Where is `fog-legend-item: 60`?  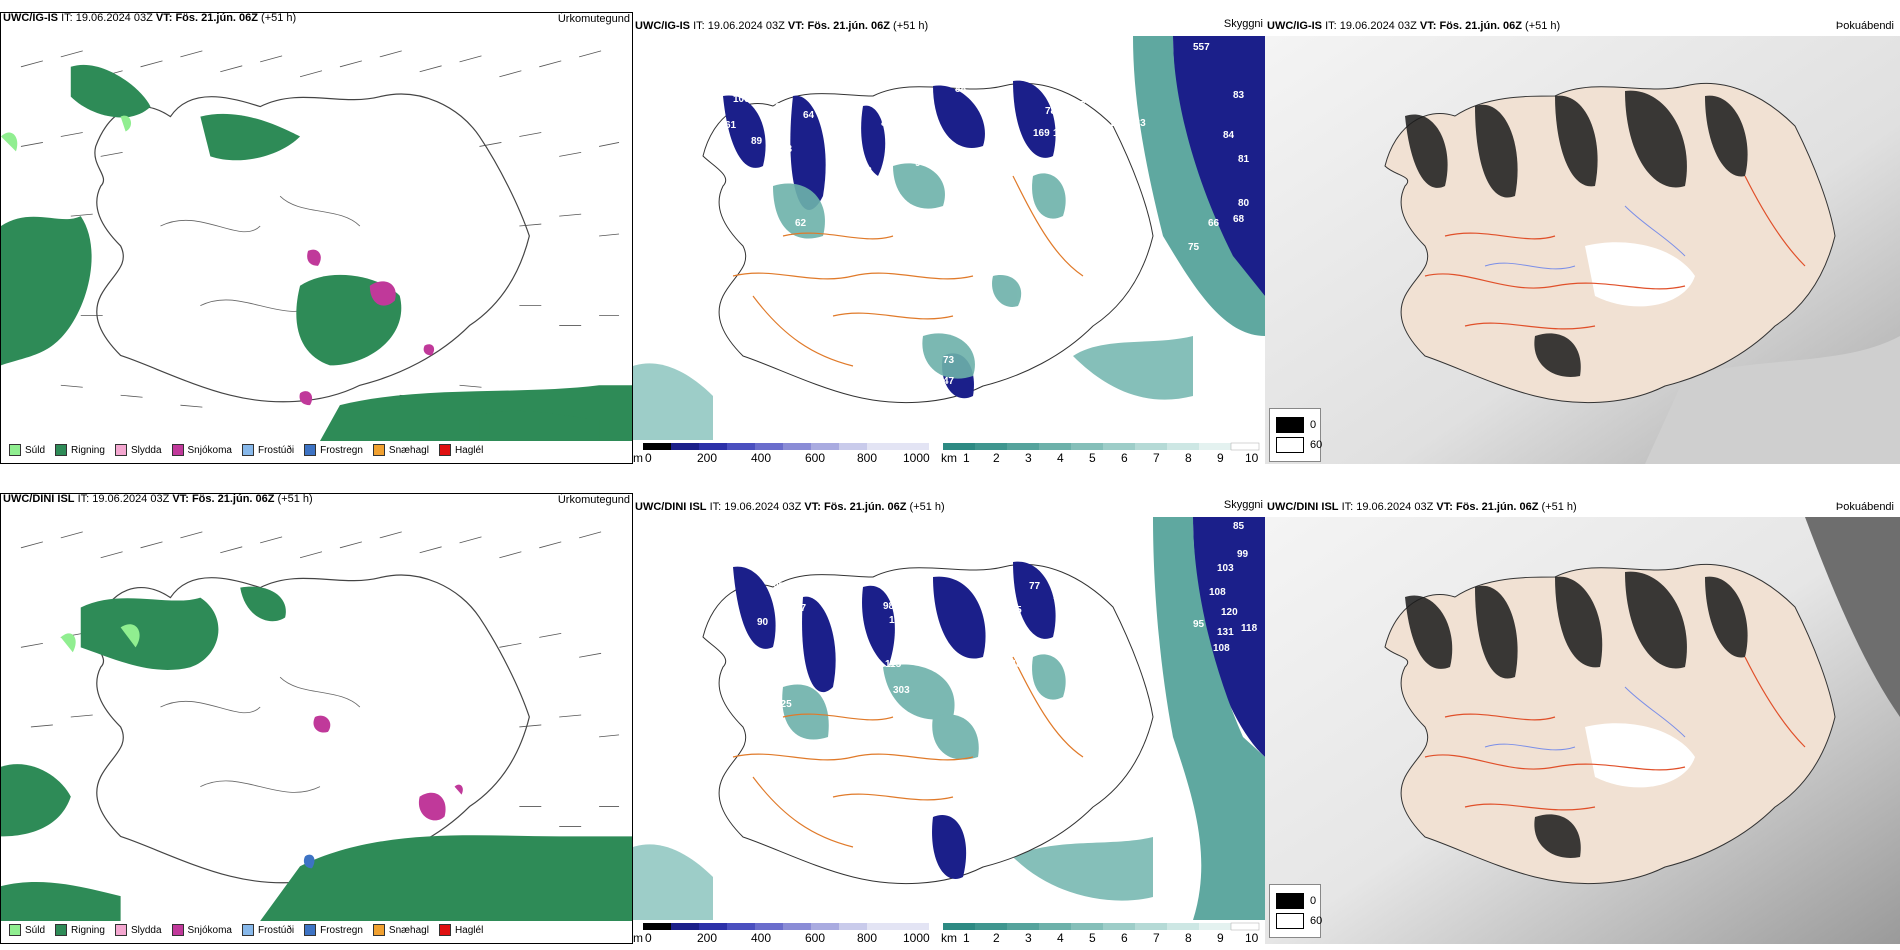 fog-legend-item: 60 is located at coordinates (1299, 445).